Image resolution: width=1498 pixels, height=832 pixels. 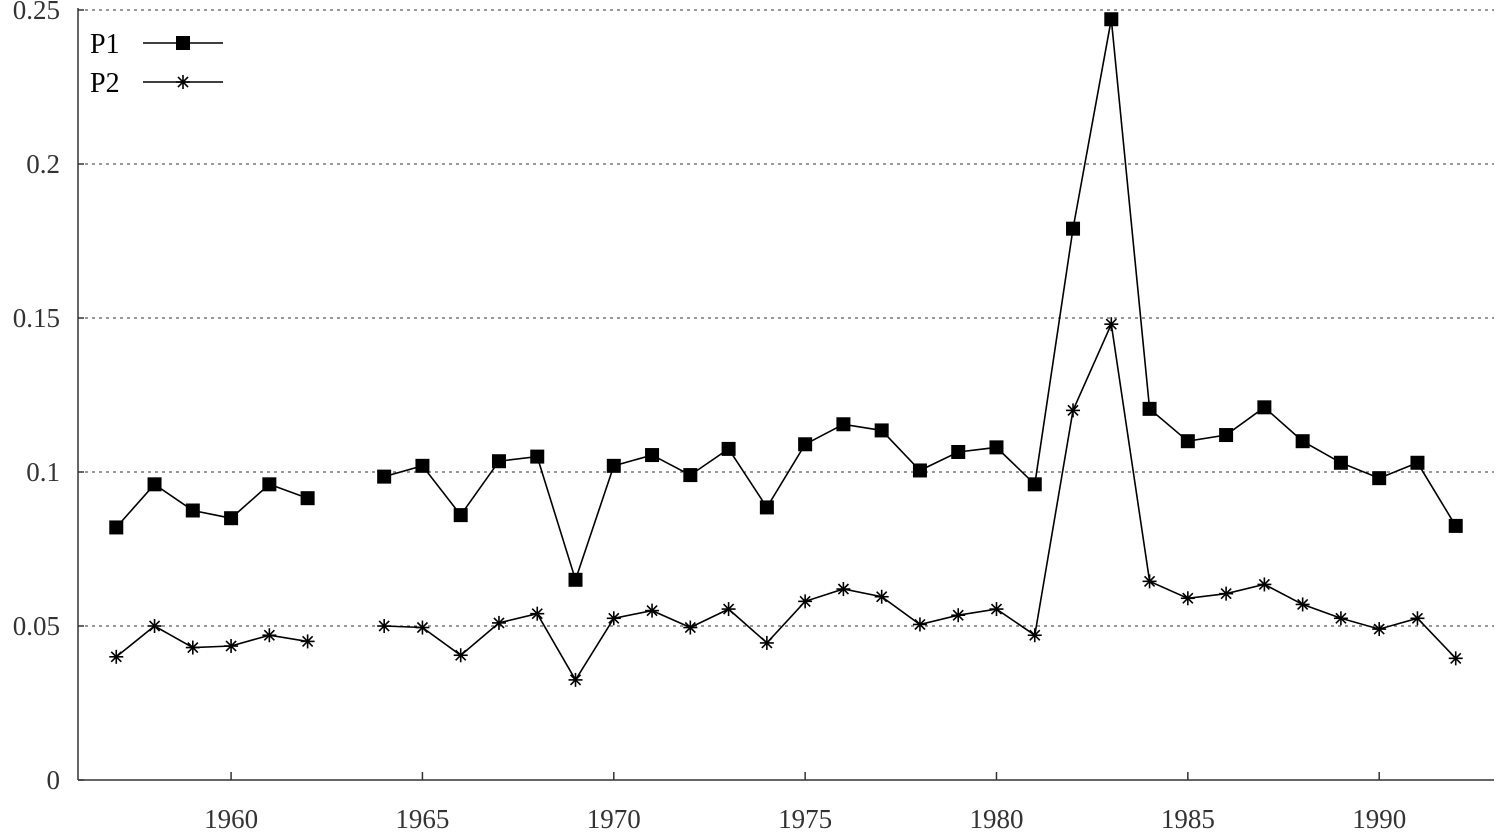 I want to click on y-axis-ticks: 0 0.05 0.1 0.15 0.2 0.25, so click(x=48, y=397).